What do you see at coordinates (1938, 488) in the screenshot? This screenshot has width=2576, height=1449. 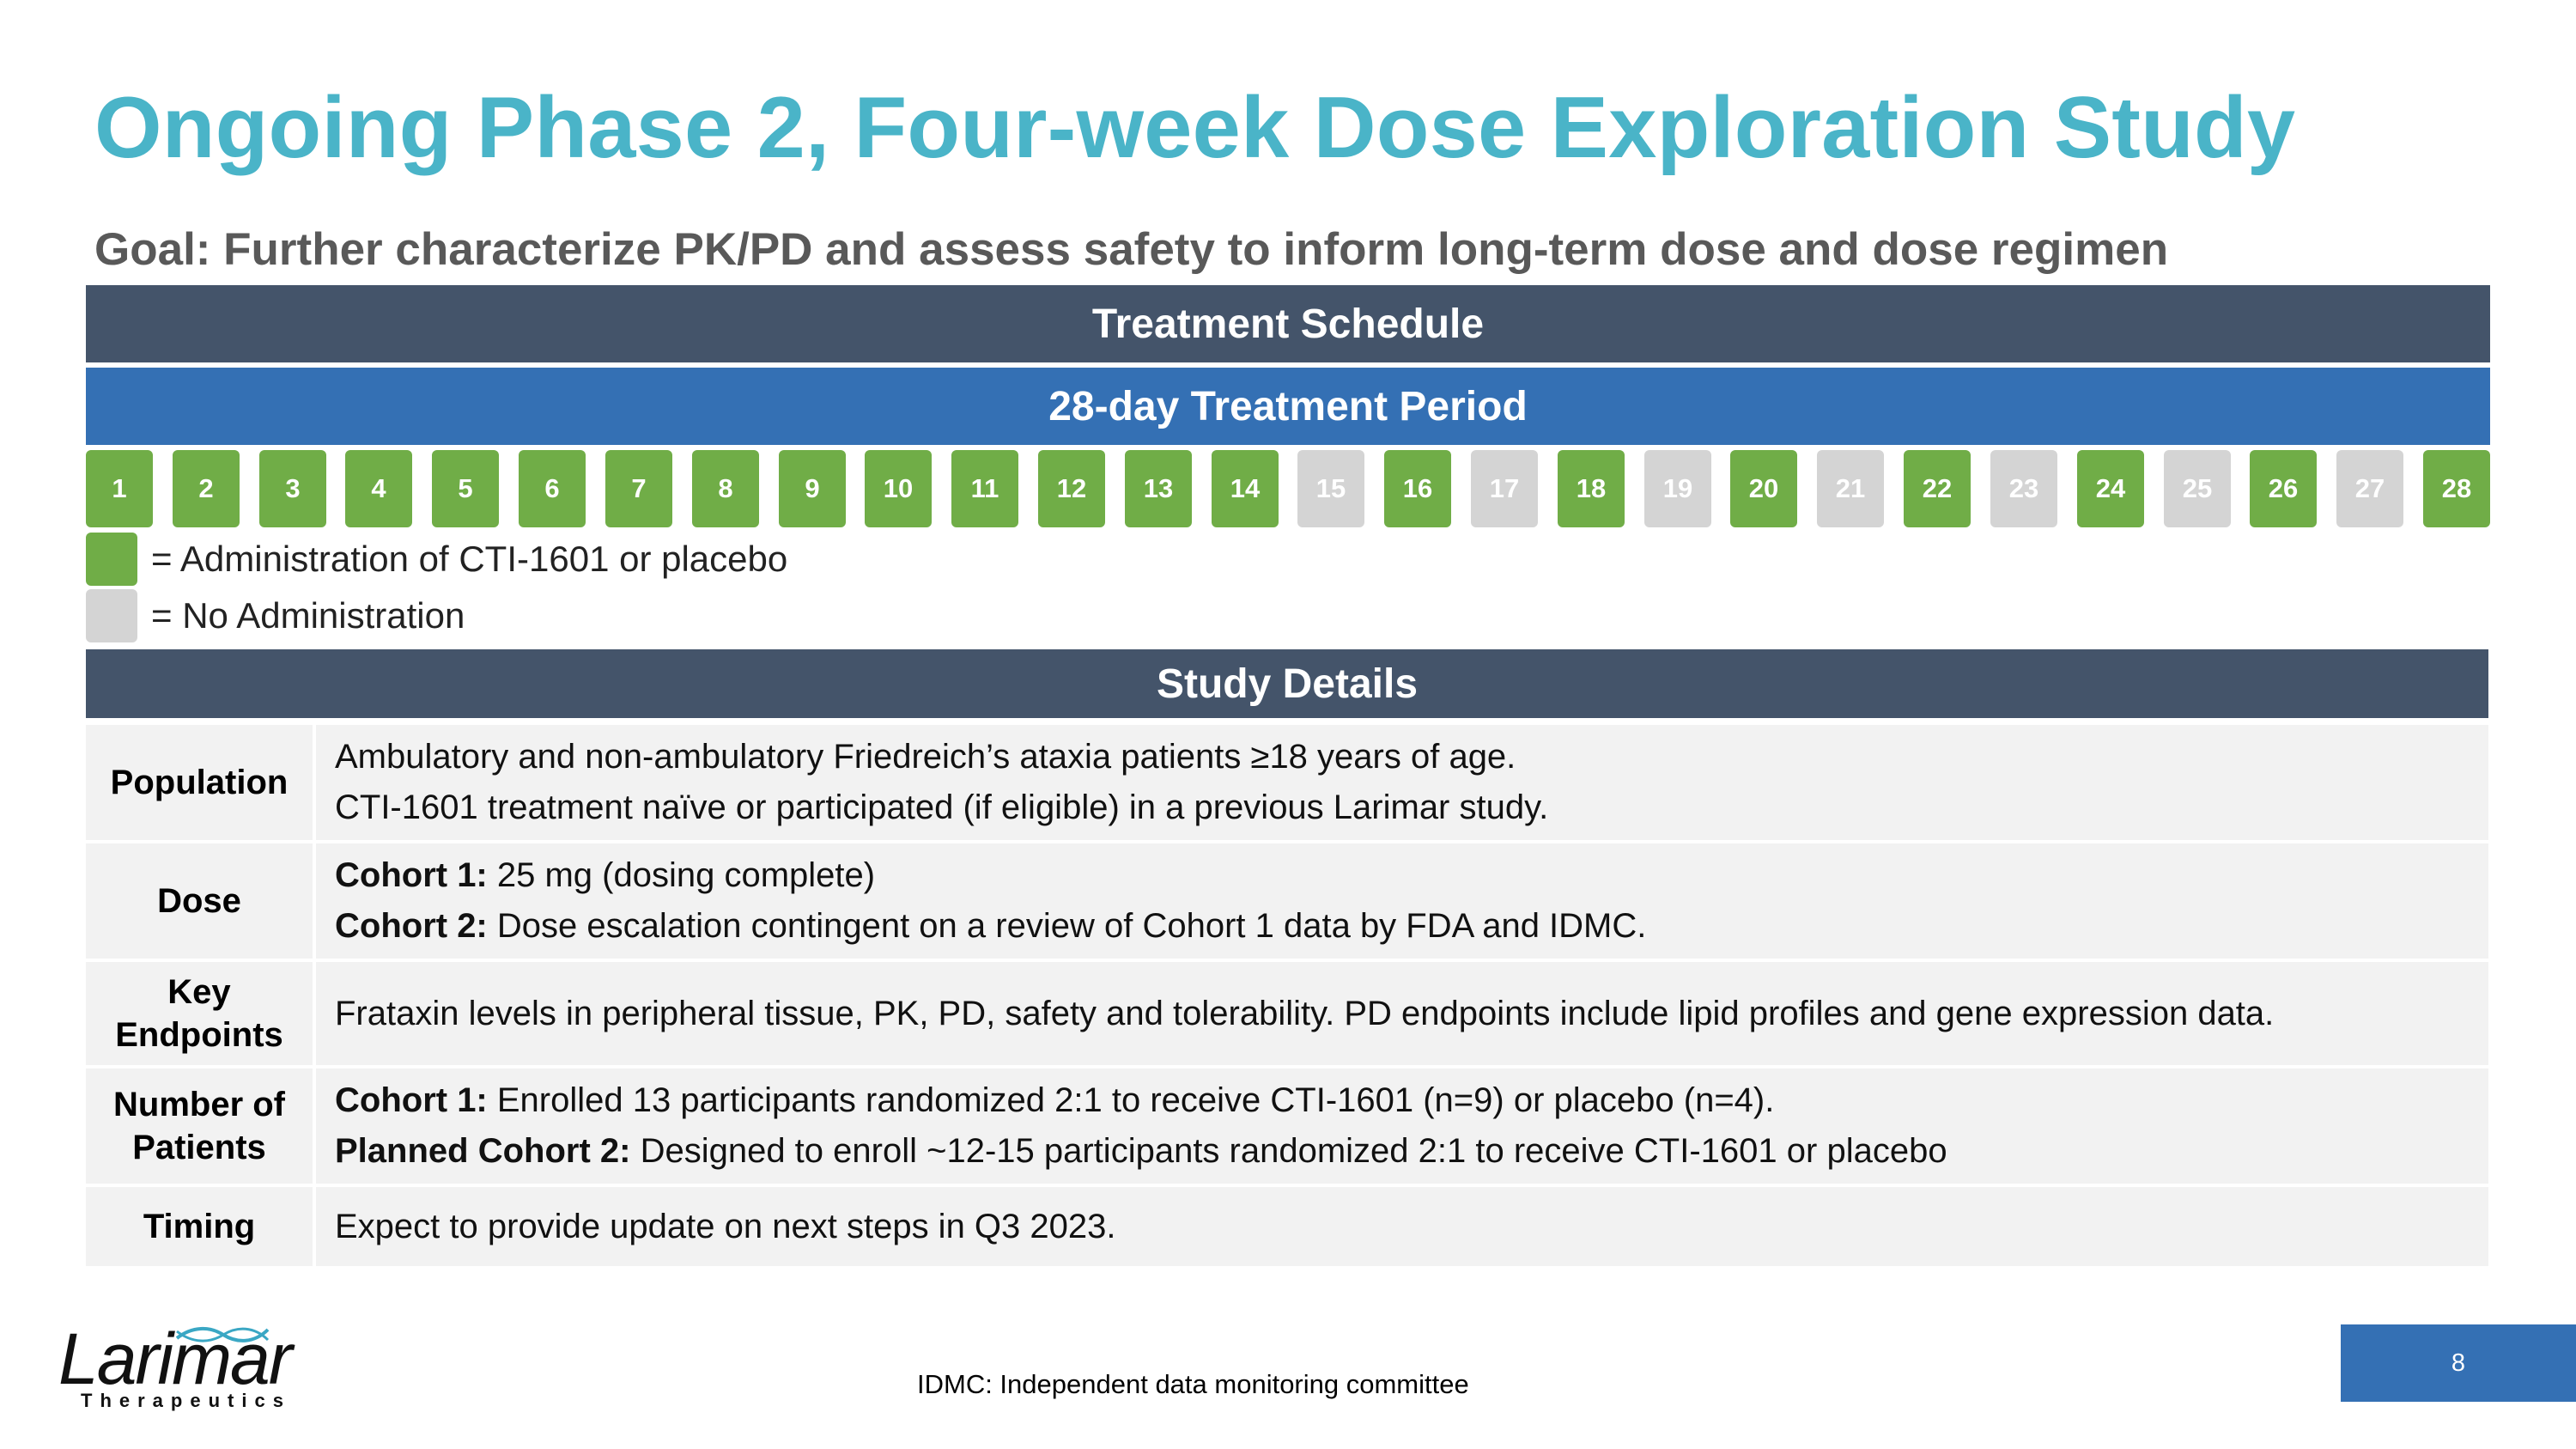 I see `day-22: 22` at bounding box center [1938, 488].